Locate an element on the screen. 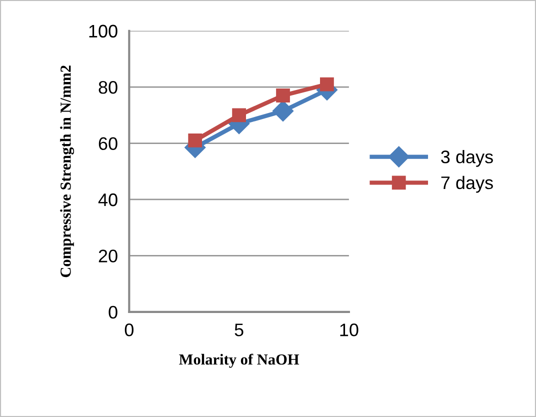 This screenshot has height=417, width=536. y-tick-label: 20 is located at coordinates (108, 256).